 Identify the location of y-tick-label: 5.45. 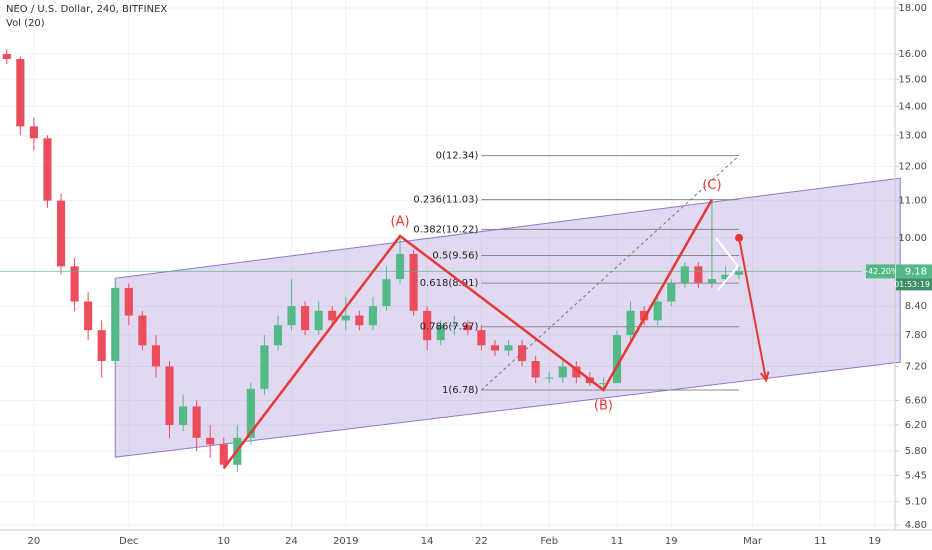
(916, 475).